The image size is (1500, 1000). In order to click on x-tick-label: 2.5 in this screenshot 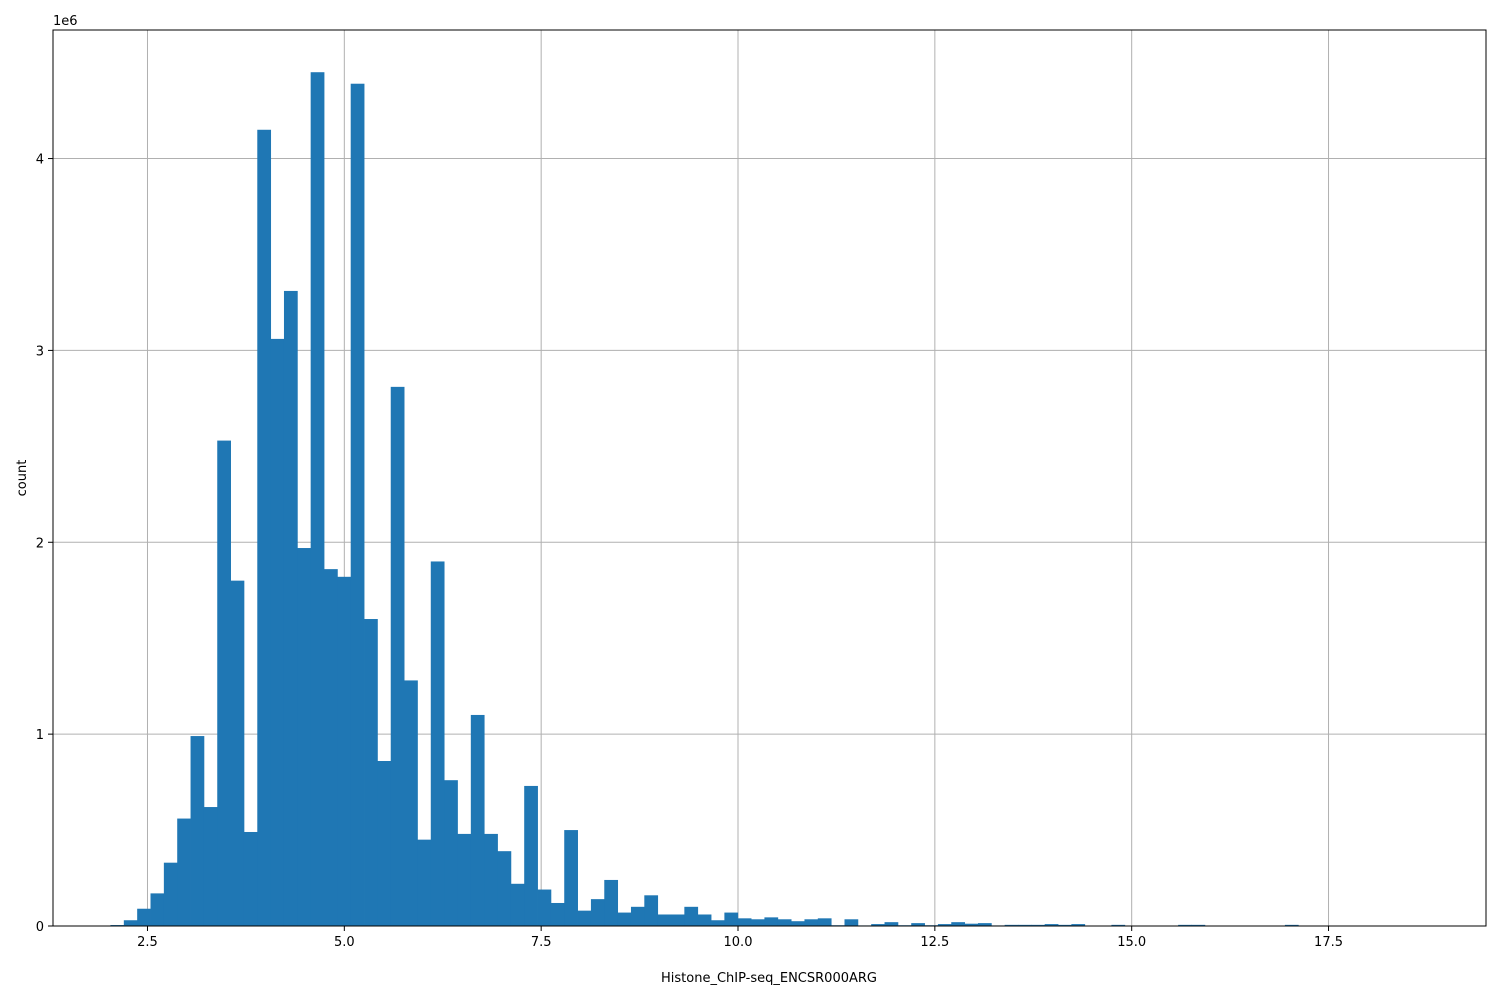, I will do `click(147, 942)`.